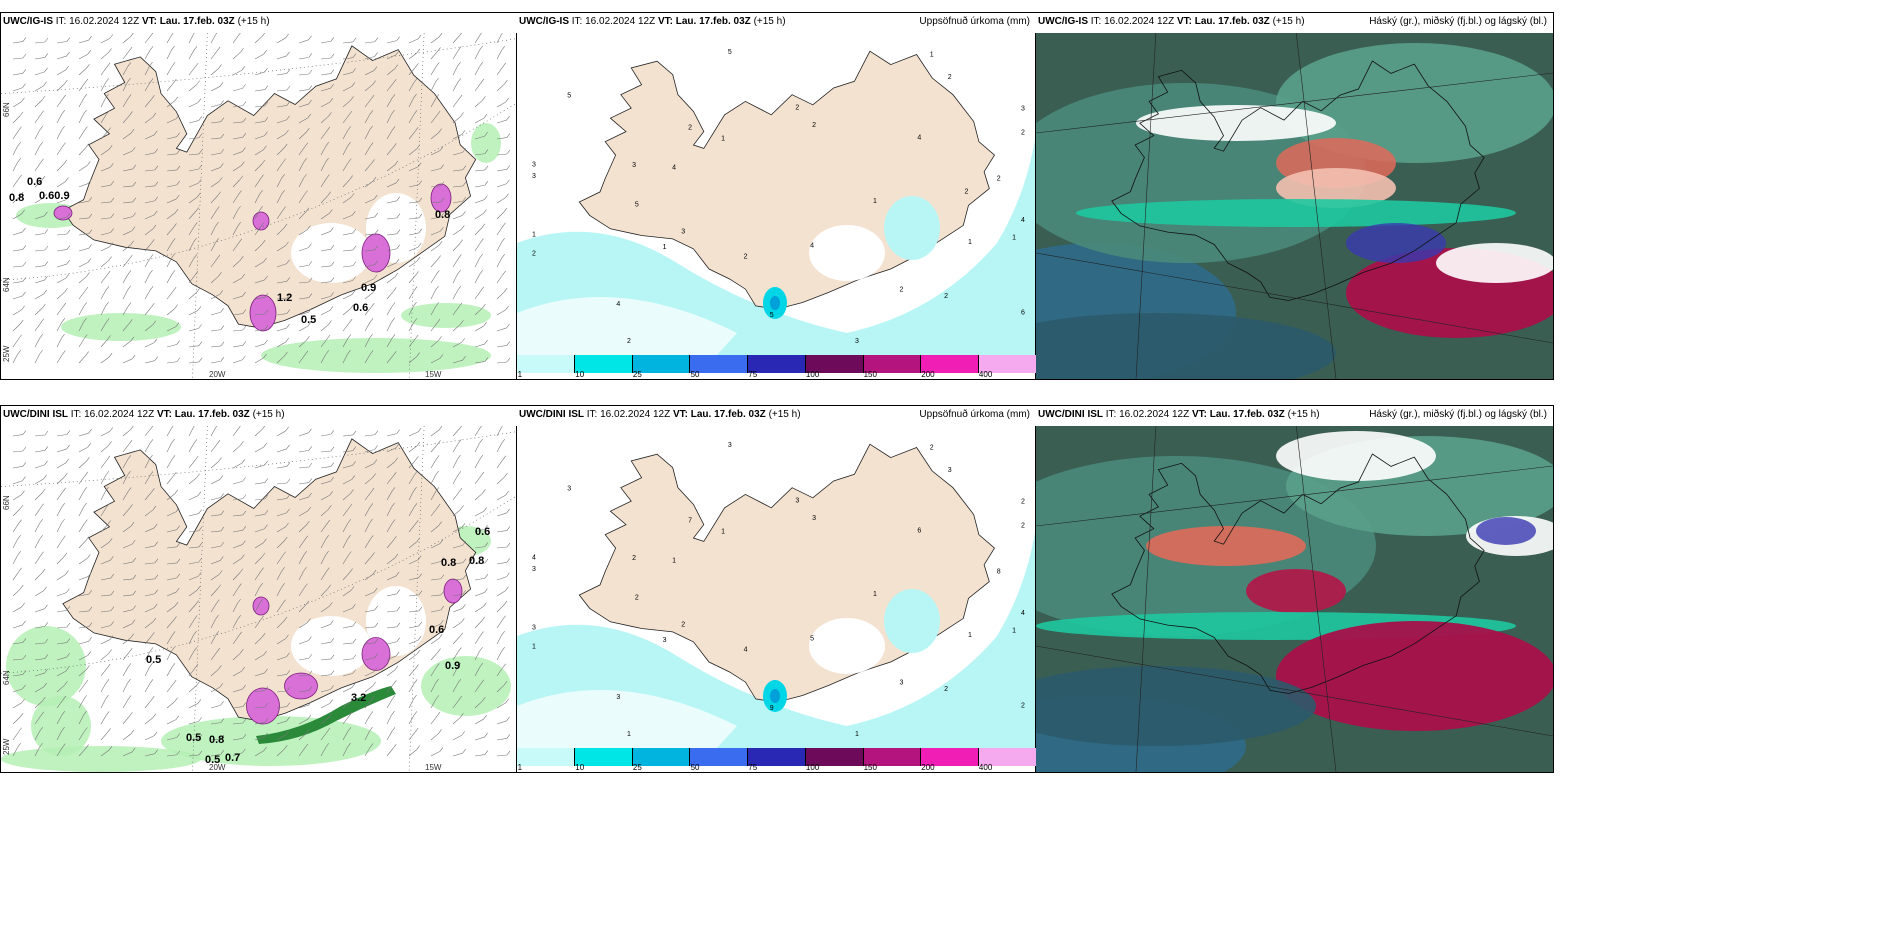 The height and width of the screenshot is (950, 1900). Describe the element at coordinates (1294, 597) in the screenshot. I see `map-layer` at that location.